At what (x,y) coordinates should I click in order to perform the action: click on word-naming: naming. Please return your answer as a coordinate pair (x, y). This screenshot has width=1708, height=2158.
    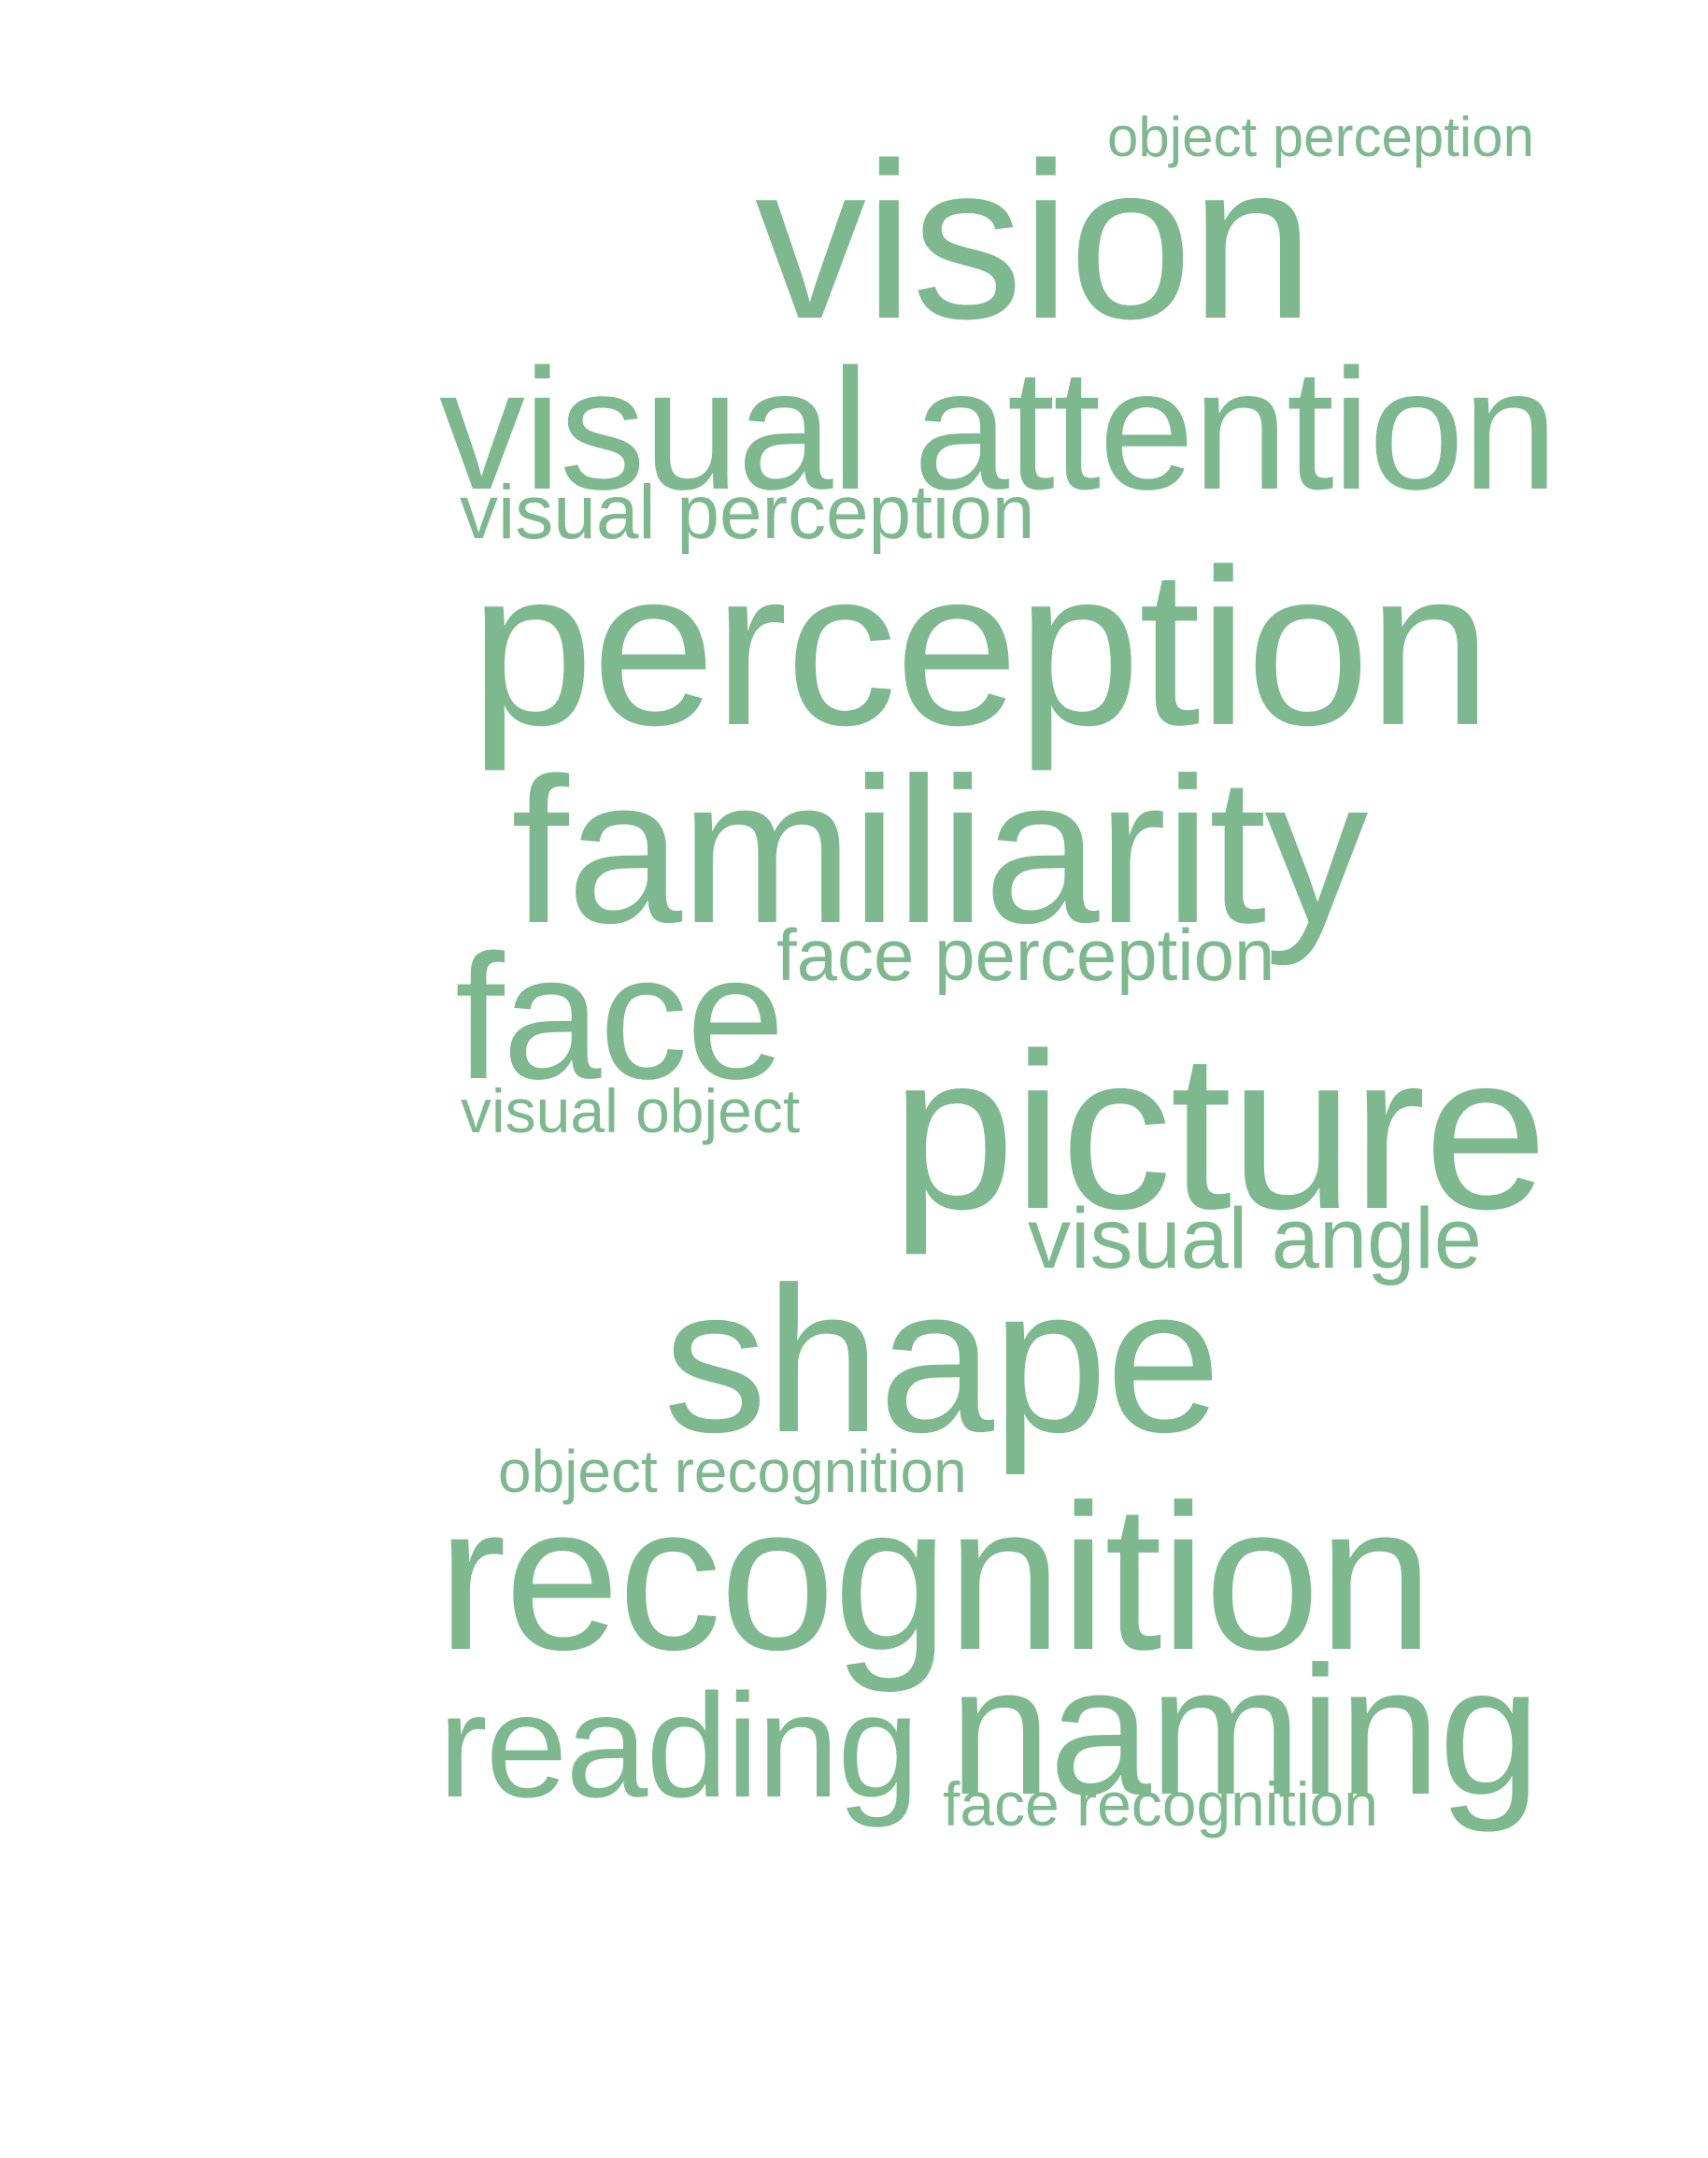
    Looking at the image, I should click on (1245, 1730).